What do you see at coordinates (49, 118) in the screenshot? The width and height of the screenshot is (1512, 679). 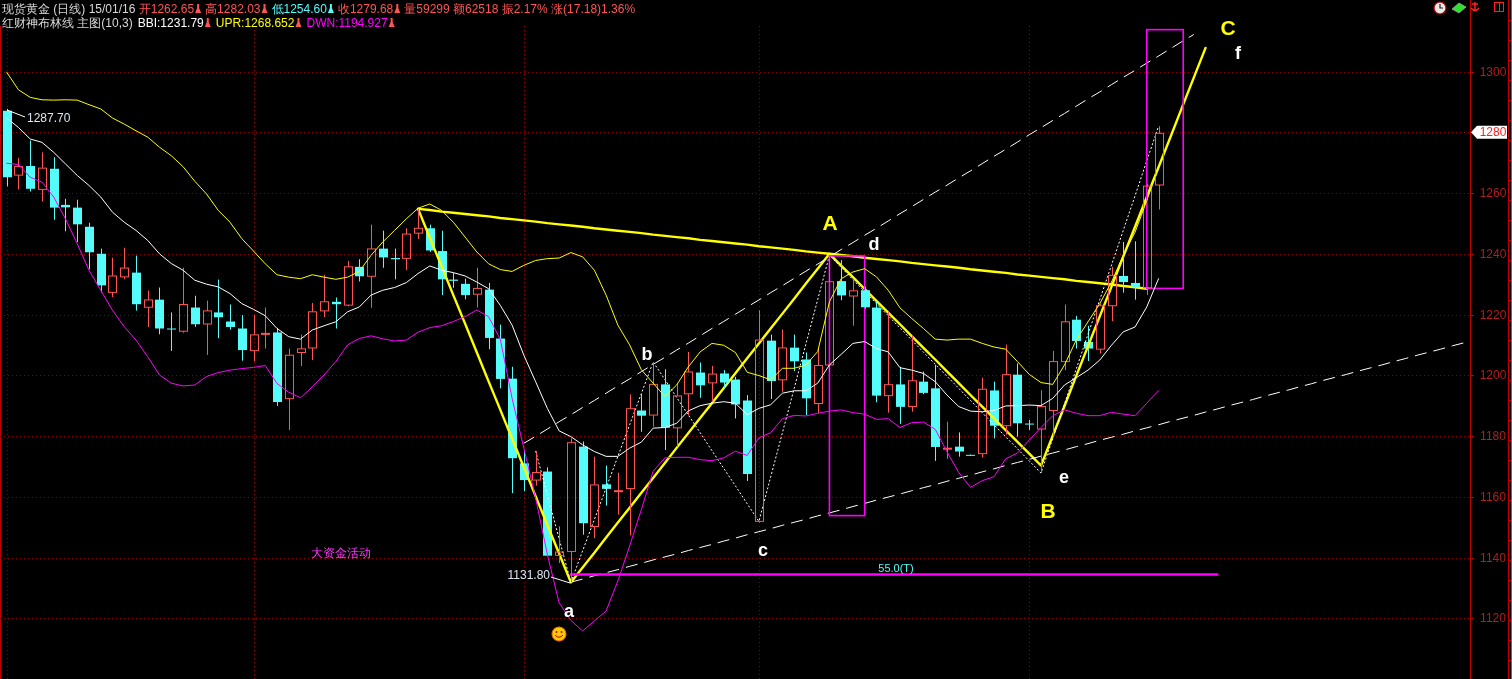 I see `annotation: 1287.70` at bounding box center [49, 118].